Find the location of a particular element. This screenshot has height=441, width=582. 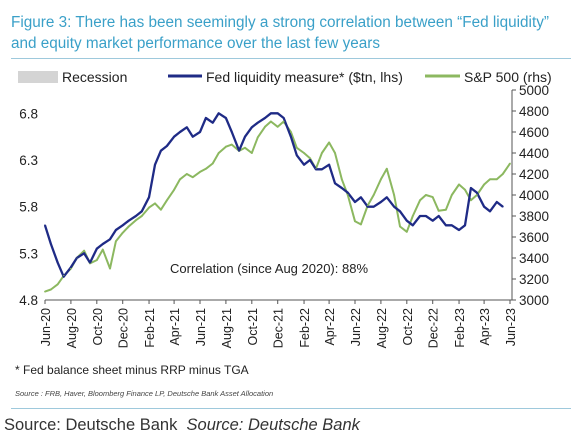

right-y-tick-label: 4400 is located at coordinates (534, 153).